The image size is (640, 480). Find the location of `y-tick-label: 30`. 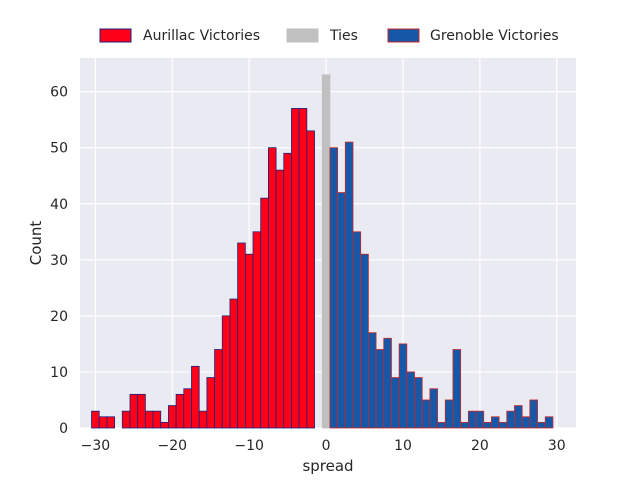

y-tick-label: 30 is located at coordinates (59, 261).